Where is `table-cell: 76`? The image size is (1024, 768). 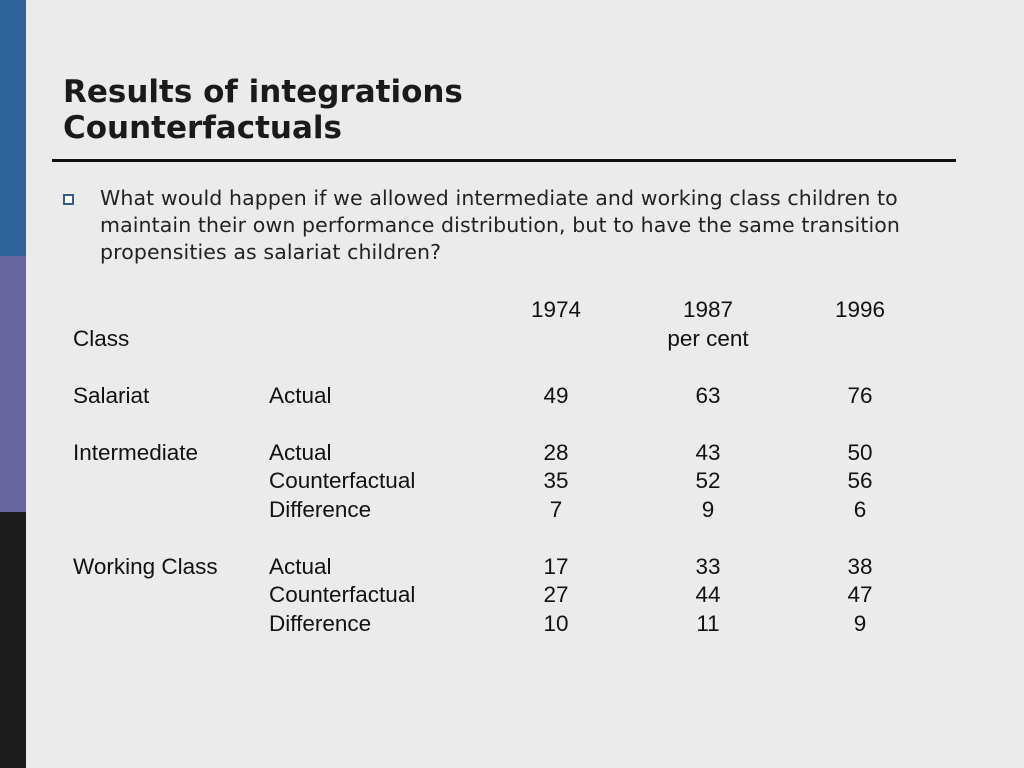 table-cell: 76 is located at coordinates (860, 395).